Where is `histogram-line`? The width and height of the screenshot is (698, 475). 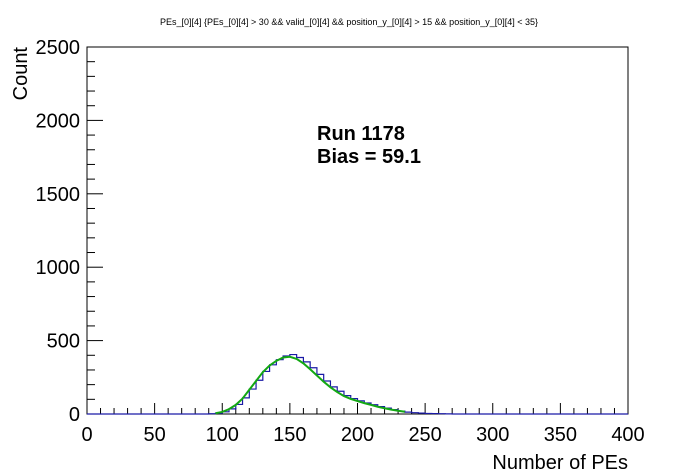
histogram-line is located at coordinates (357, 384).